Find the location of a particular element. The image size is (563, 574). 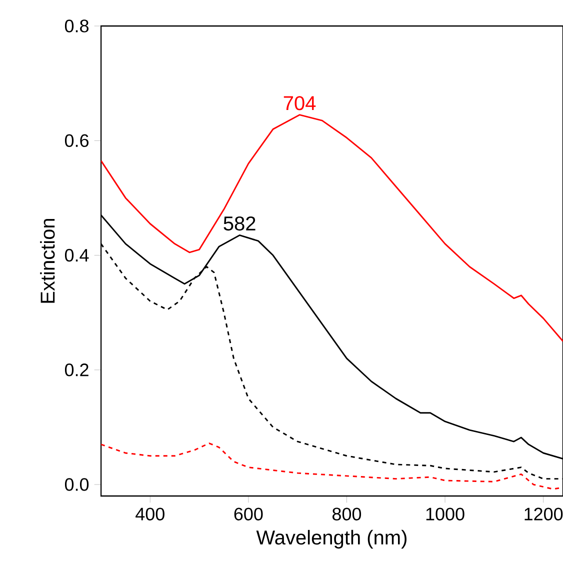

y-tick-label: 0.0 is located at coordinates (76, 484).